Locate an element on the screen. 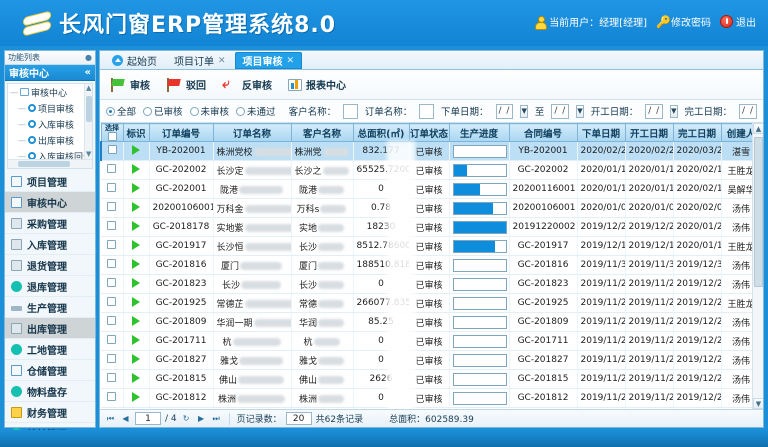  sidebar-item-site-management: 工地管理 is located at coordinates (50, 349).